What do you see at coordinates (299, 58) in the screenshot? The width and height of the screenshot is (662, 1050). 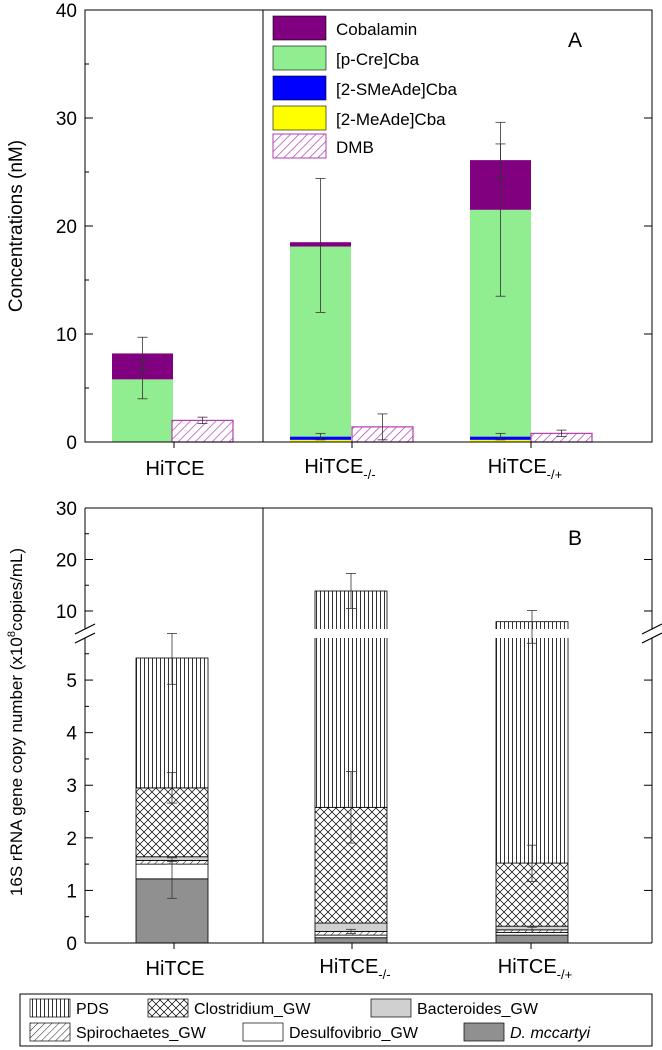 I see `legend-swatch-pcre` at bounding box center [299, 58].